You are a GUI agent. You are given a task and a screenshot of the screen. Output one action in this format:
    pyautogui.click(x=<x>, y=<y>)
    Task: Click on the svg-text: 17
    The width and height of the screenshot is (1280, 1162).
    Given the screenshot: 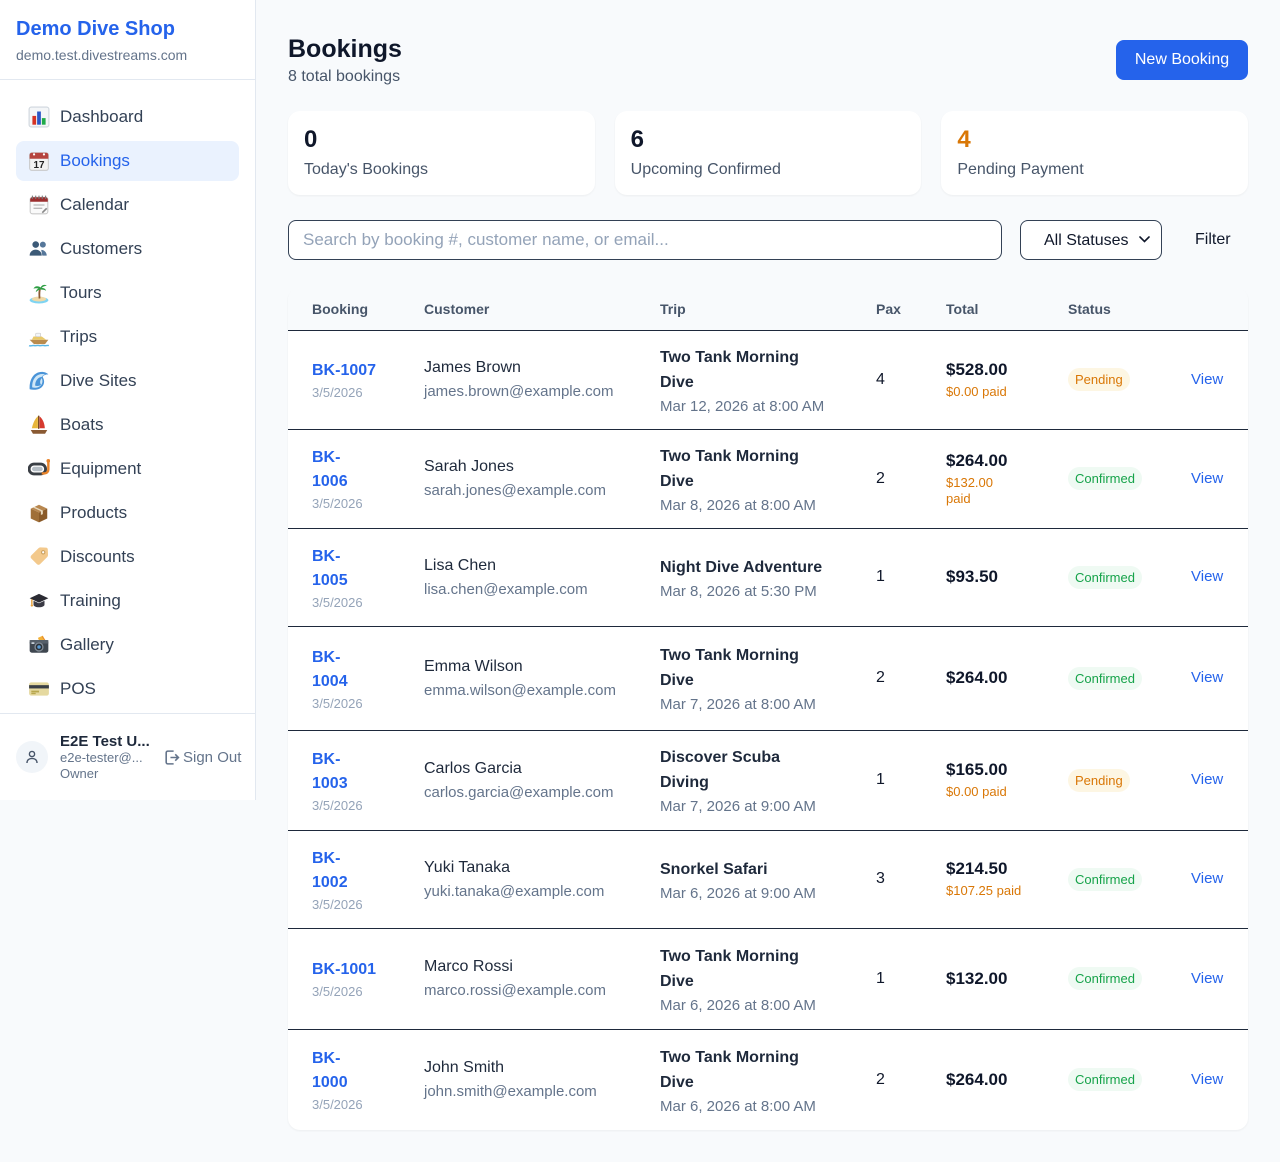 What is the action you would take?
    pyautogui.click(x=39, y=165)
    